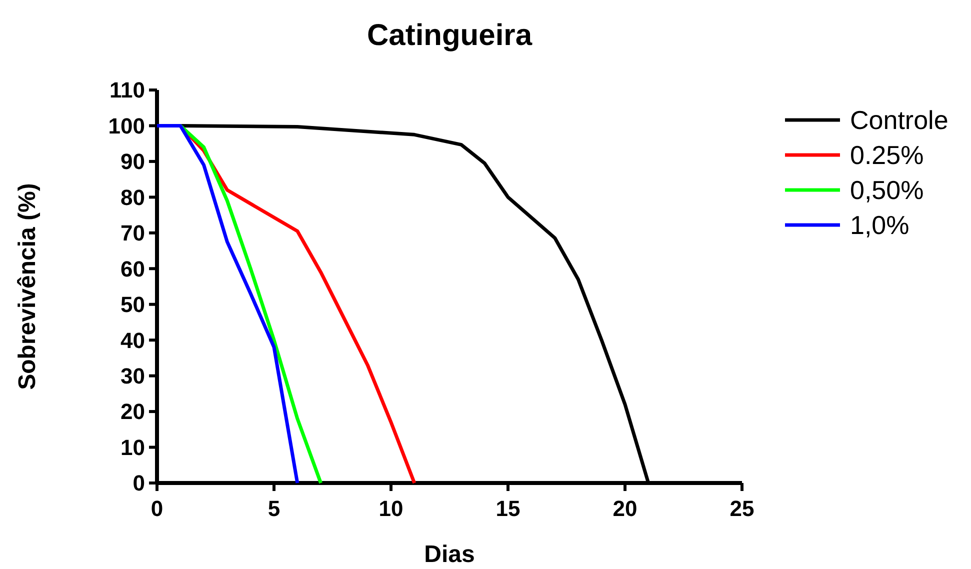  Describe the element at coordinates (127, 90) in the screenshot. I see `y-tick-label: 110` at that location.